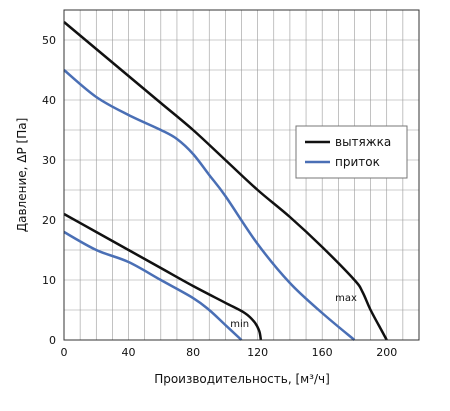  What do you see at coordinates (322, 352) in the screenshot?
I see `x-tick-label: 160` at bounding box center [322, 352].